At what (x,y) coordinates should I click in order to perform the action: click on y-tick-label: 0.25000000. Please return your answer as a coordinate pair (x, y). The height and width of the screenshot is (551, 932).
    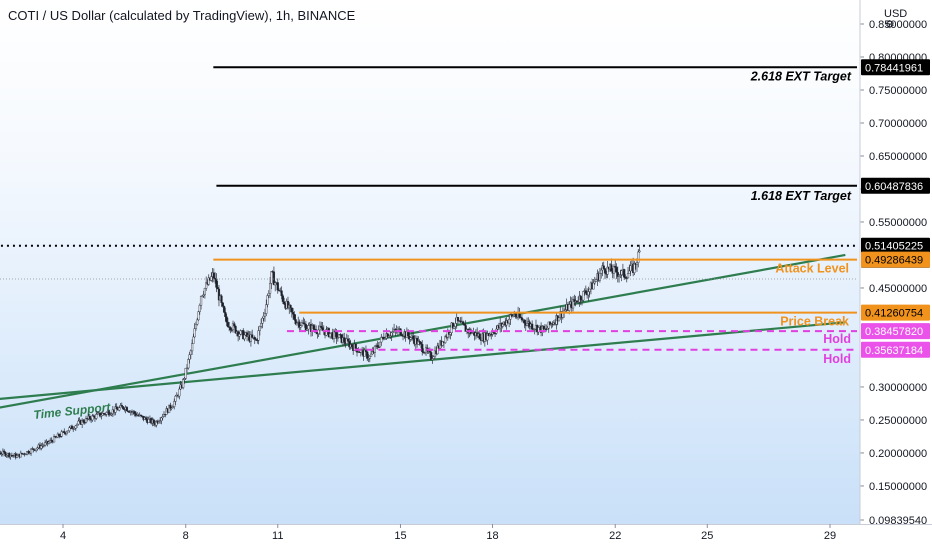
    Looking at the image, I should click on (898, 421).